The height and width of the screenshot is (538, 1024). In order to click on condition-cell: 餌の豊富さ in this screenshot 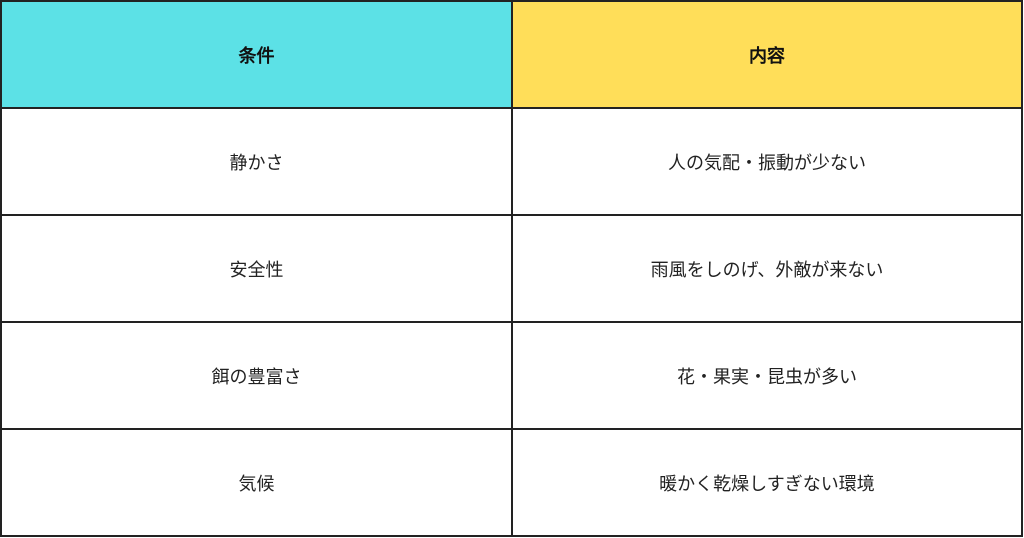, I will do `click(256, 375)`.